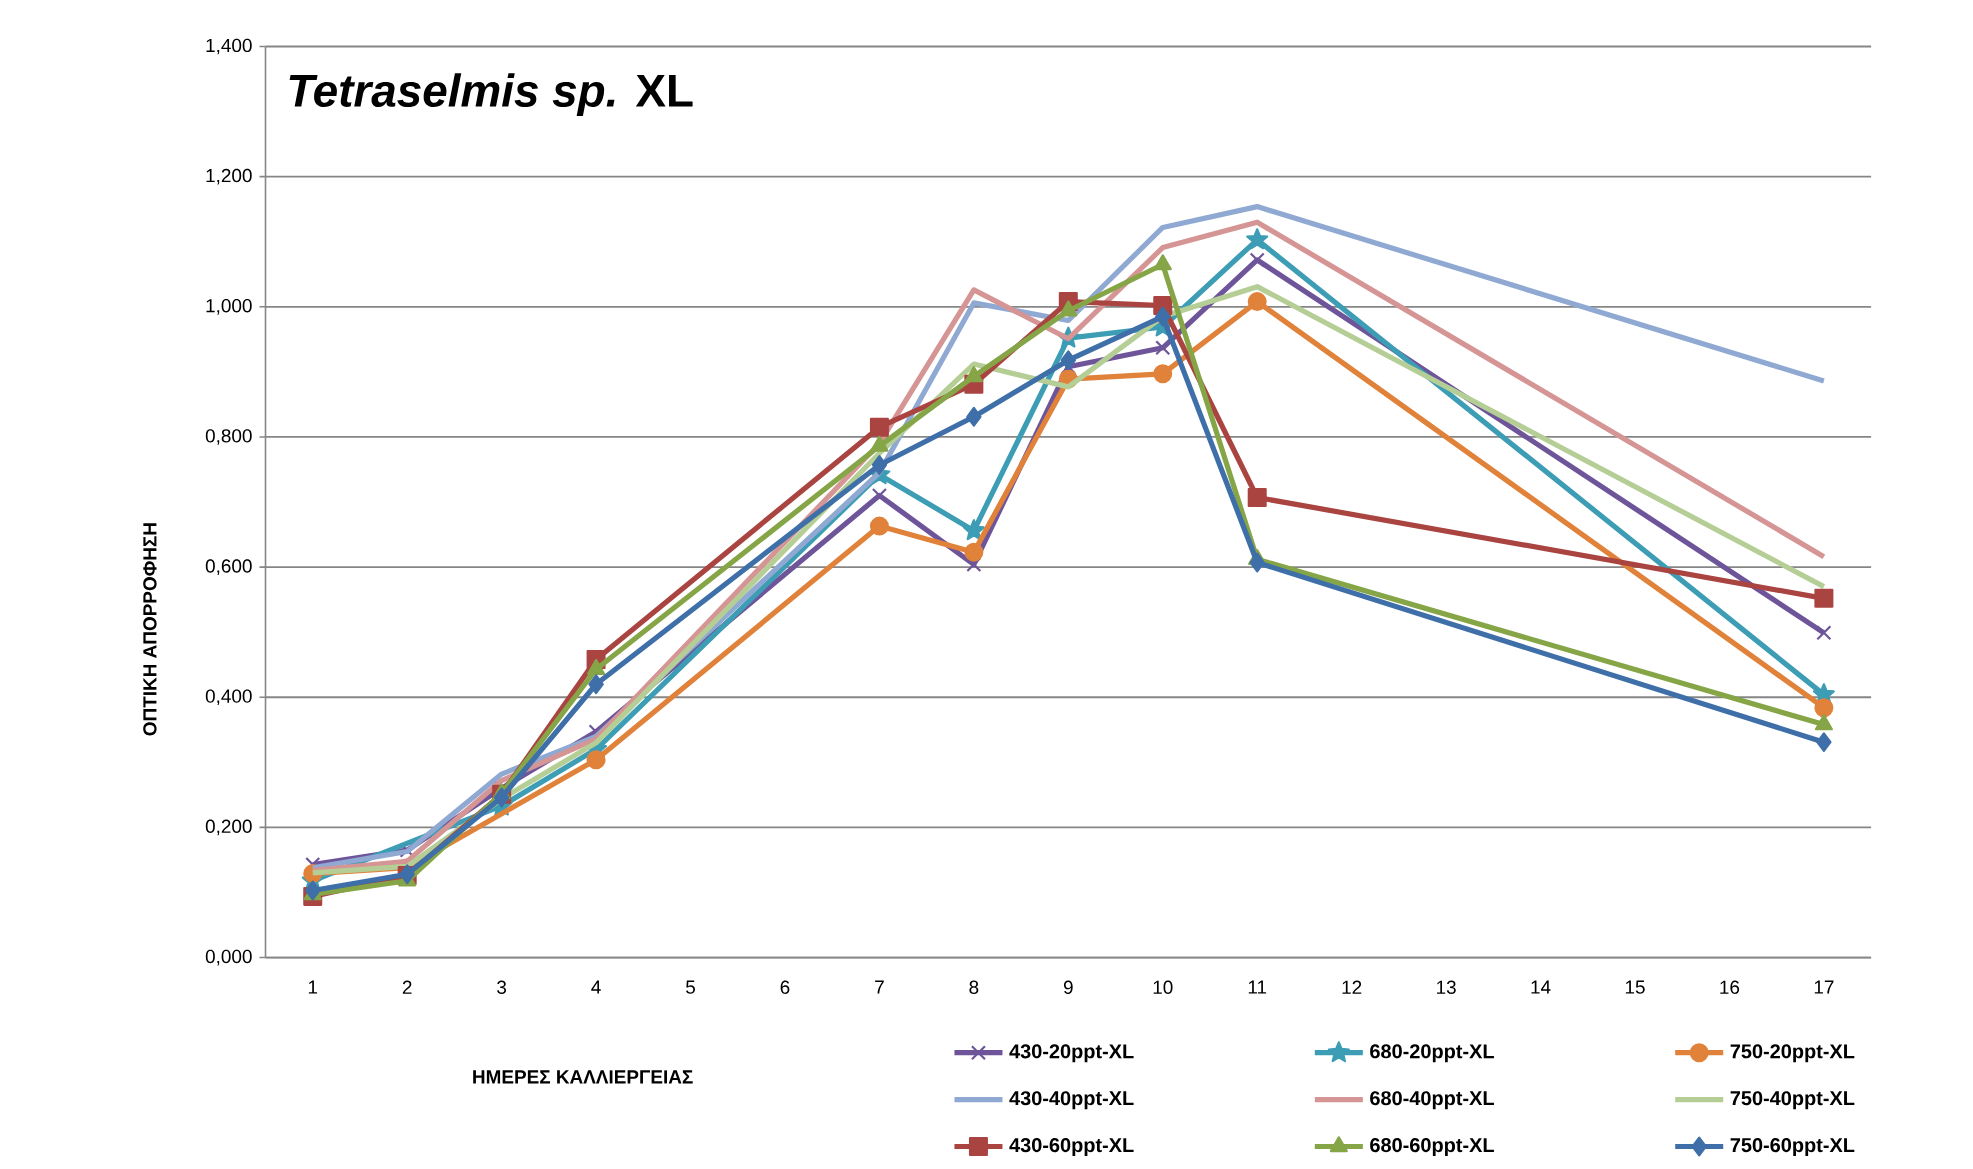 Image resolution: width=1973 pixels, height=1169 pixels. I want to click on y-tick-label: 0,800, so click(228, 437).